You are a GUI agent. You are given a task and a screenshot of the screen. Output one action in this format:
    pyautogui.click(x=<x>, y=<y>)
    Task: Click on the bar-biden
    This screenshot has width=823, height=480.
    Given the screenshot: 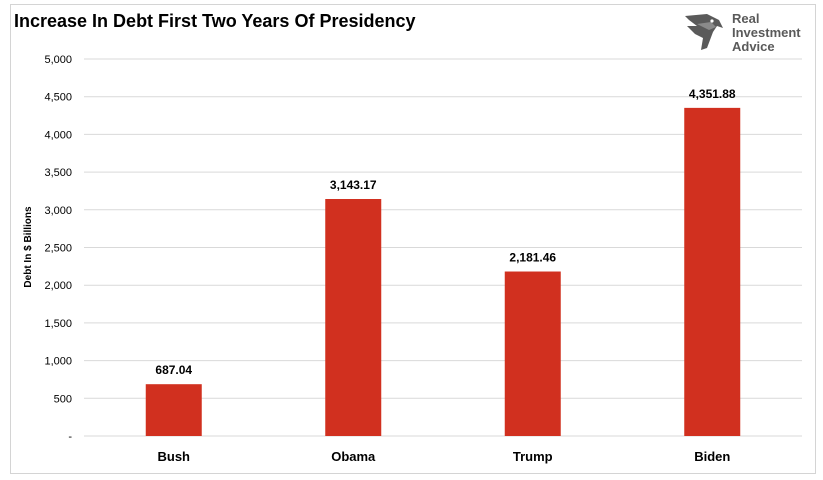 What is the action you would take?
    pyautogui.click(x=712, y=271)
    